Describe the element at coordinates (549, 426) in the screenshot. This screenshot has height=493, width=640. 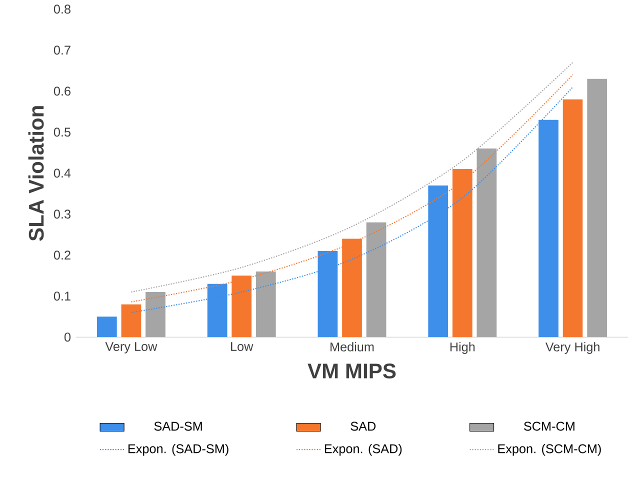
I see `legend-label: SCM-CM` at that location.